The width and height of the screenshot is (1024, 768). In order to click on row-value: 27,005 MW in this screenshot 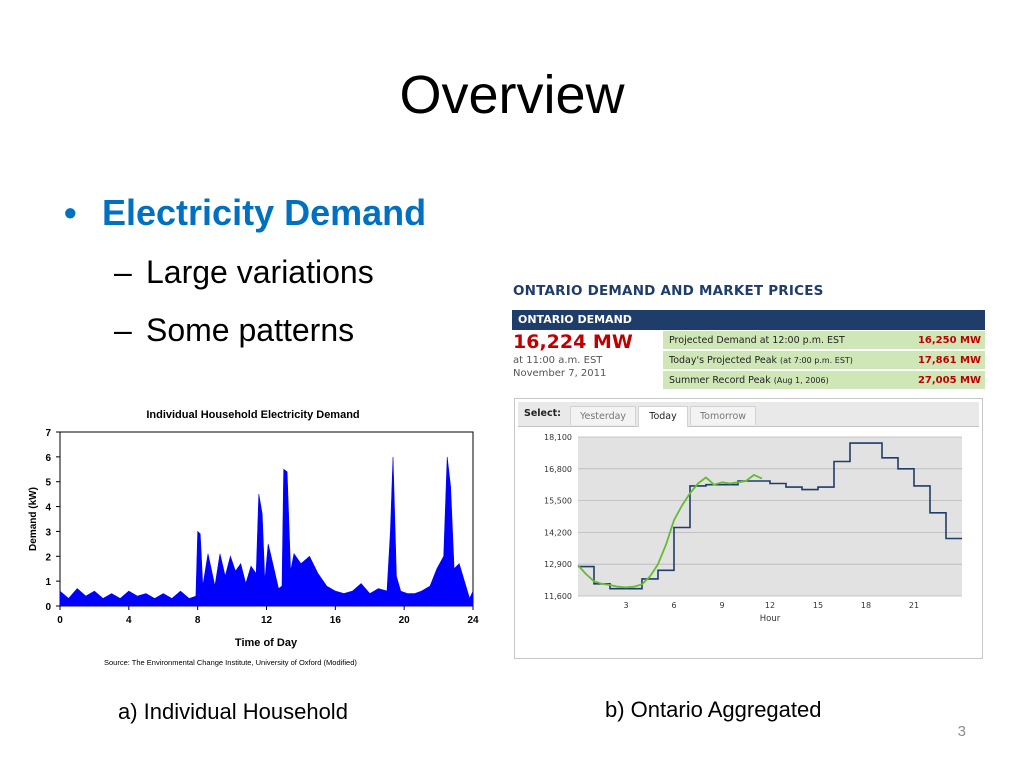, I will do `click(940, 380)`.